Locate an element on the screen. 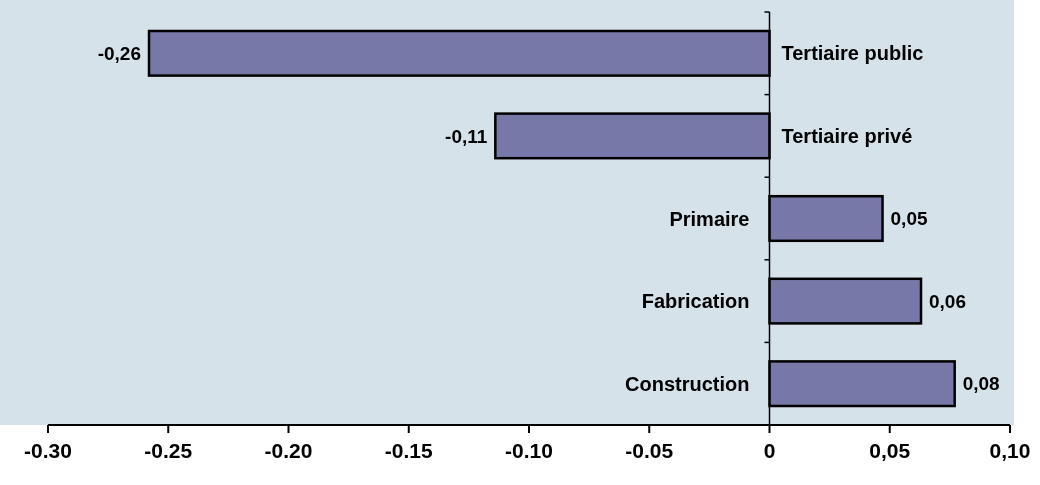 The image size is (1040, 485). data-label: 0,05 is located at coordinates (909, 219).